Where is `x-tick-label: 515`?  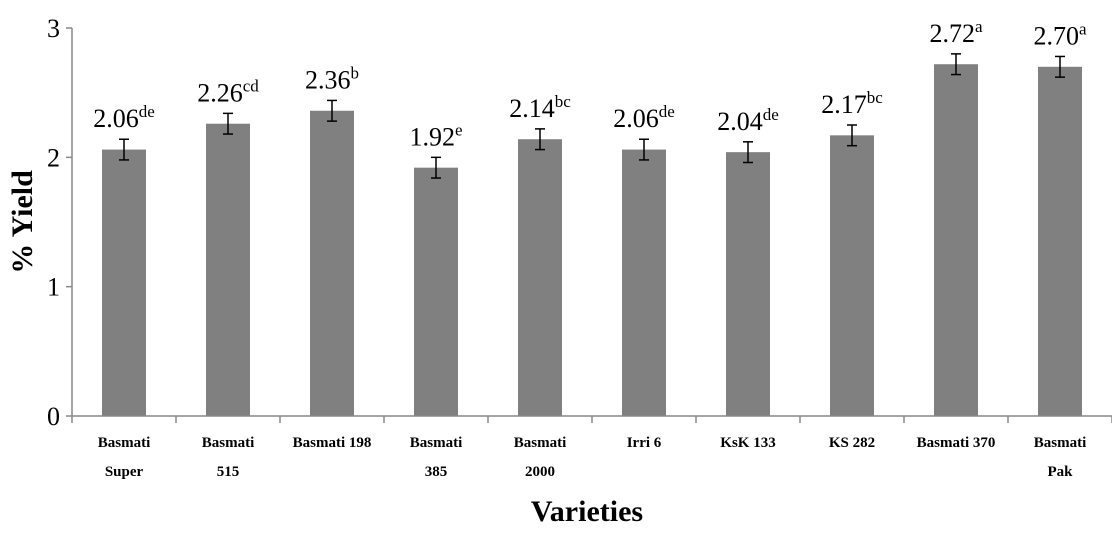
x-tick-label: 515 is located at coordinates (228, 472).